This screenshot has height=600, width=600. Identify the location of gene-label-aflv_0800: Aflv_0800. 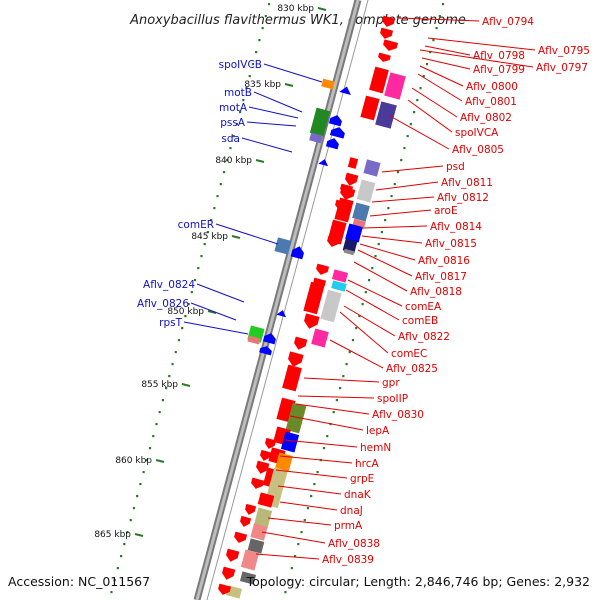
(492, 87).